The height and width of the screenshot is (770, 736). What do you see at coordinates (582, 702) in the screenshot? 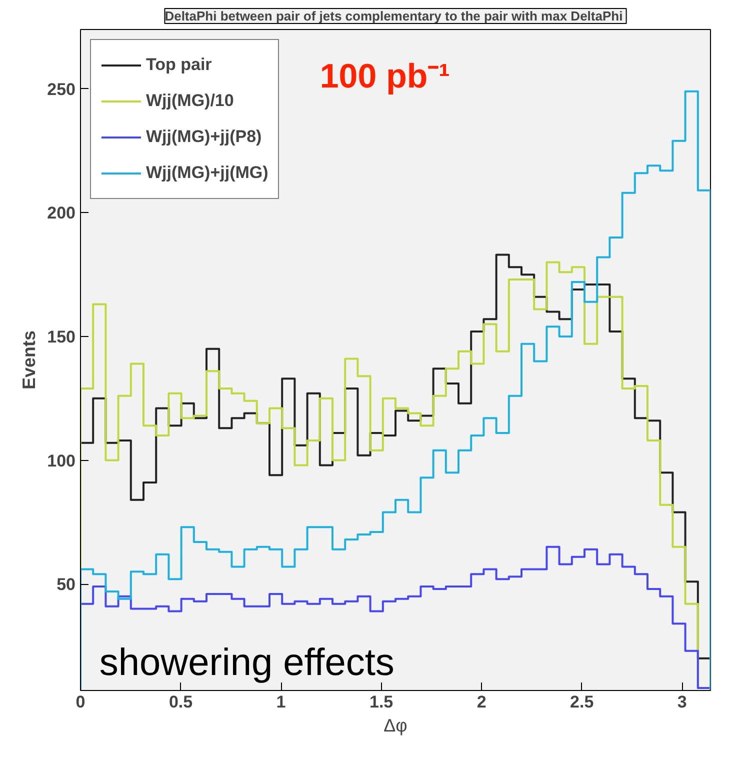
I see `x-tick-label: 2.5` at bounding box center [582, 702].